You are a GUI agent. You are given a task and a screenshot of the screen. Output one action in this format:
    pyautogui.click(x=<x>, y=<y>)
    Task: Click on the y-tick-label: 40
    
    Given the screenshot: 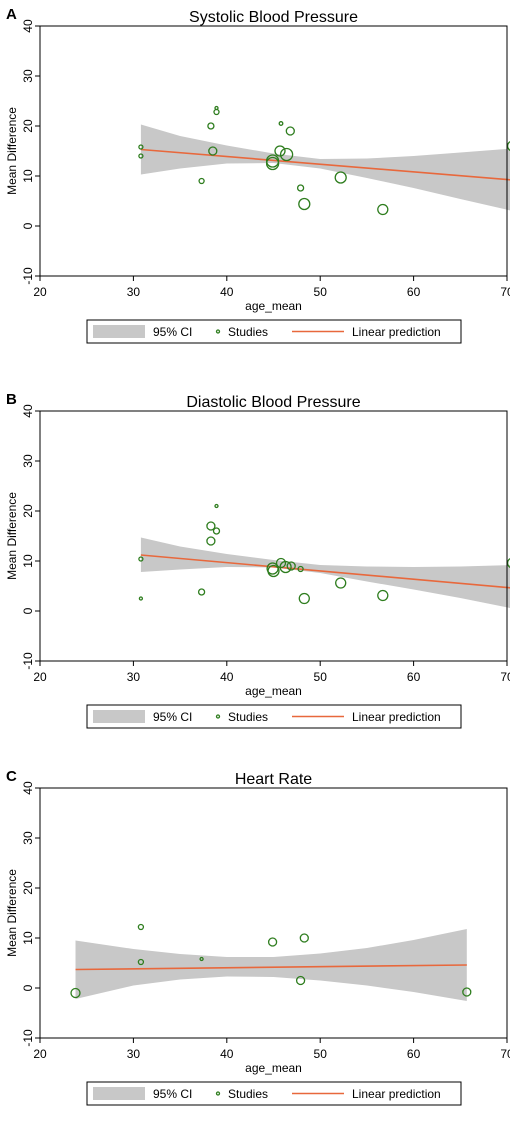 What is the action you would take?
    pyautogui.click(x=28, y=26)
    